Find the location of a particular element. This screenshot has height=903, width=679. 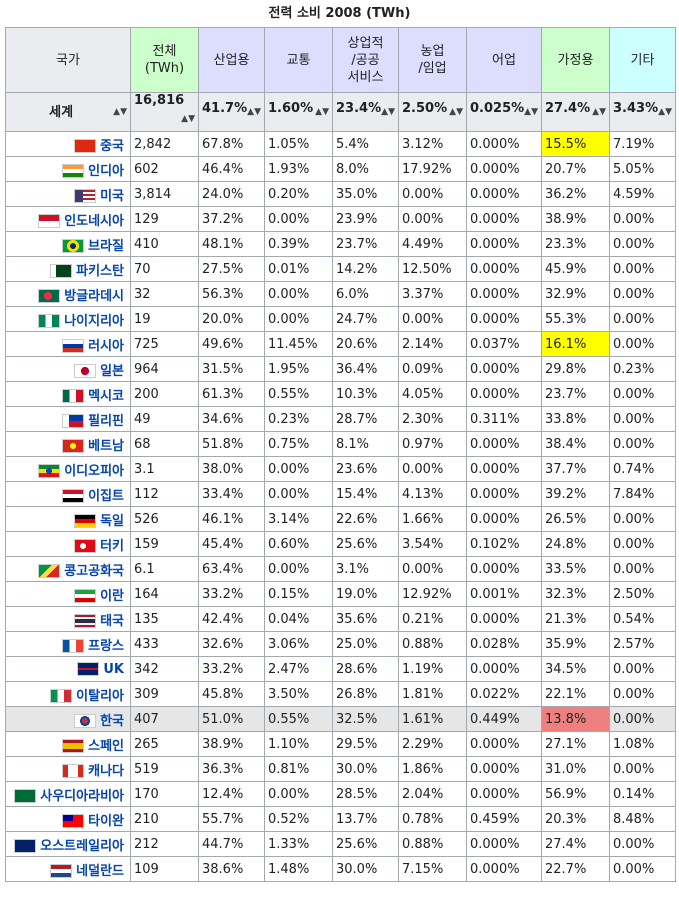

header-total: 전체 (TWh) is located at coordinates (164, 60).